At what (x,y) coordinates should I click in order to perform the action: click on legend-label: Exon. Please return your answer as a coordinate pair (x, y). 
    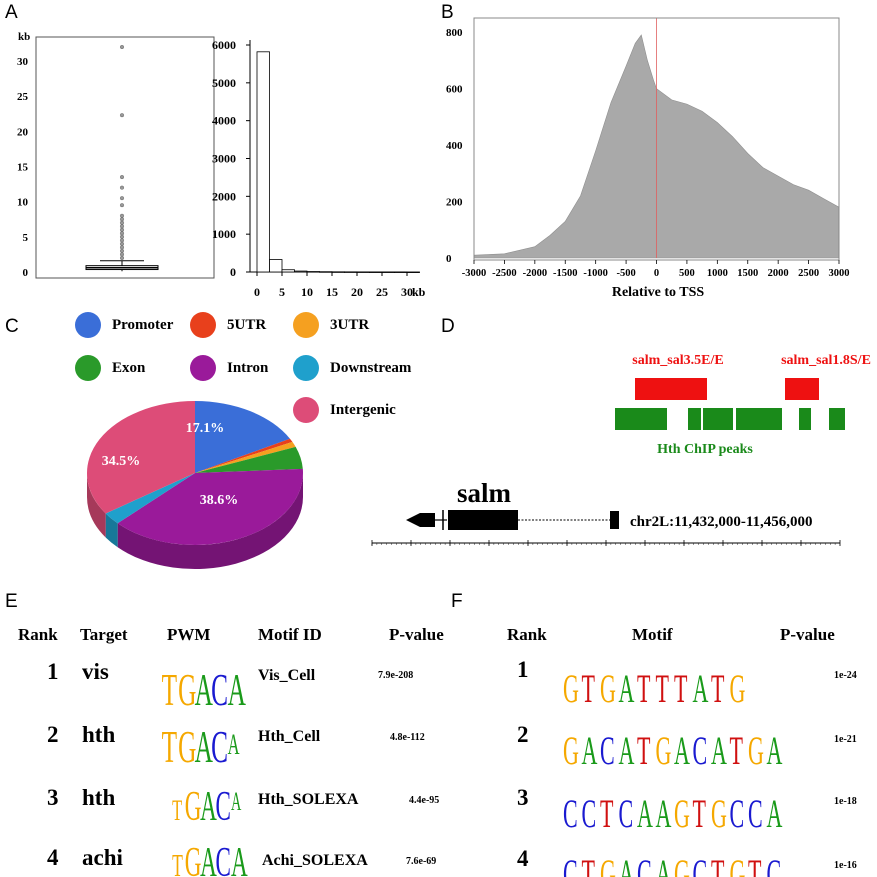
    Looking at the image, I should click on (129, 368).